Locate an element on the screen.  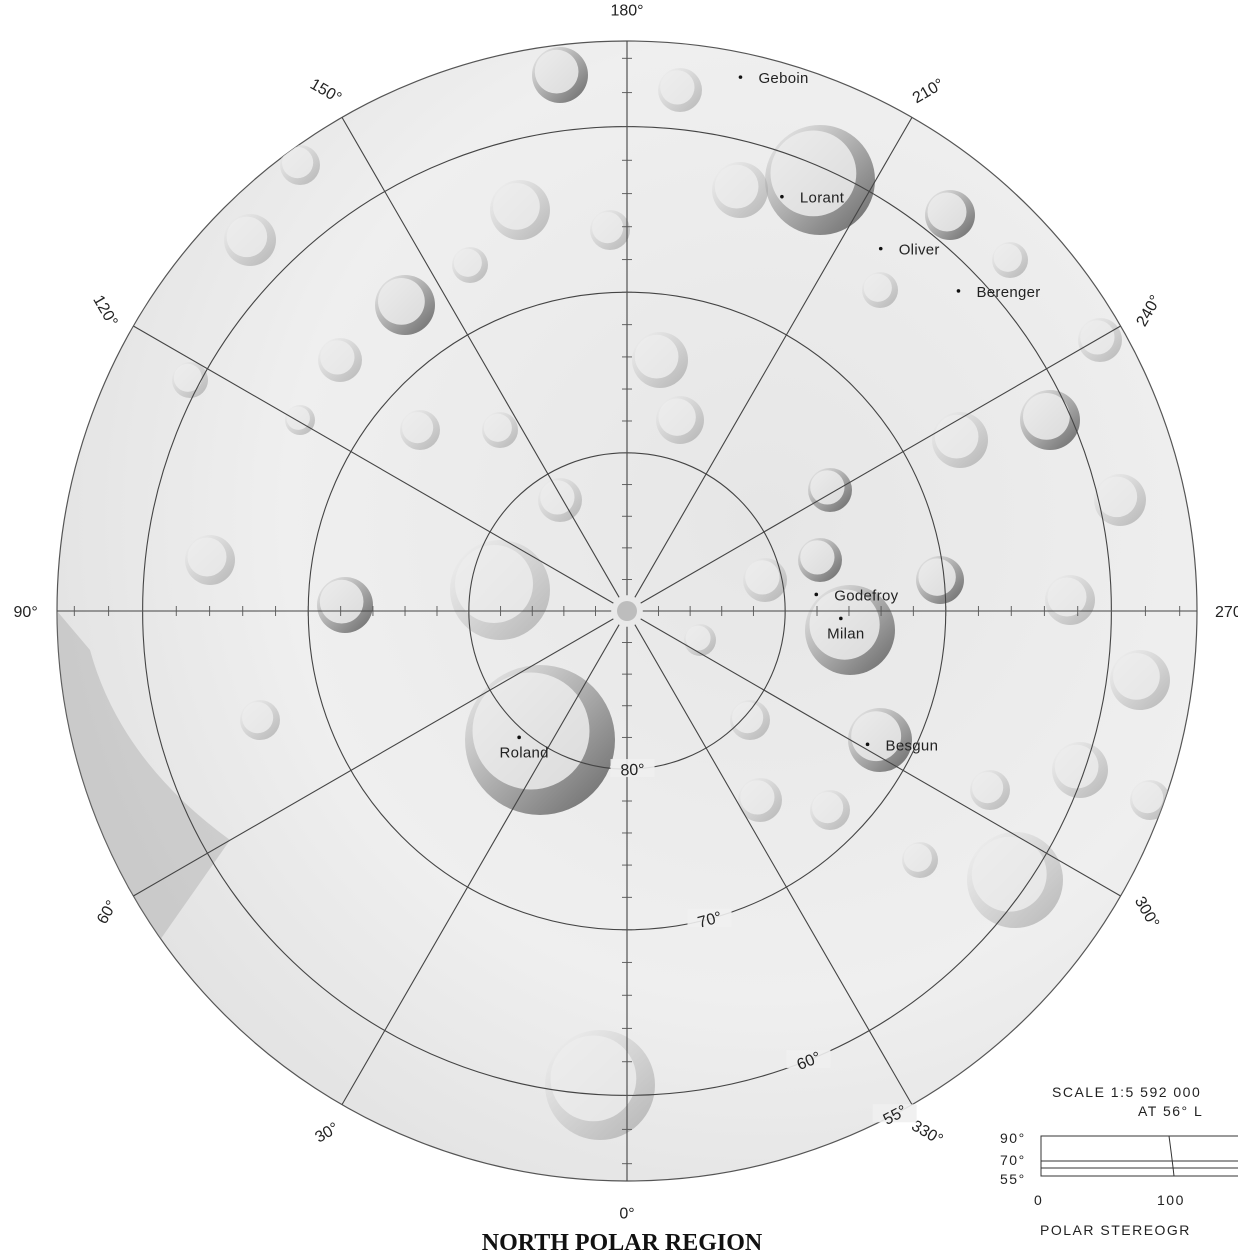
crater-label: Godefroy is located at coordinates (866, 595).